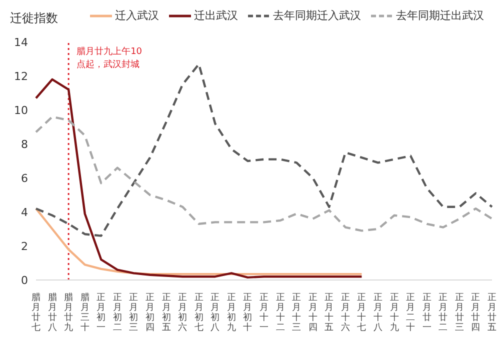  What do you see at coordinates (21, 110) in the screenshot?
I see `y-tick-label: 10` at bounding box center [21, 110].